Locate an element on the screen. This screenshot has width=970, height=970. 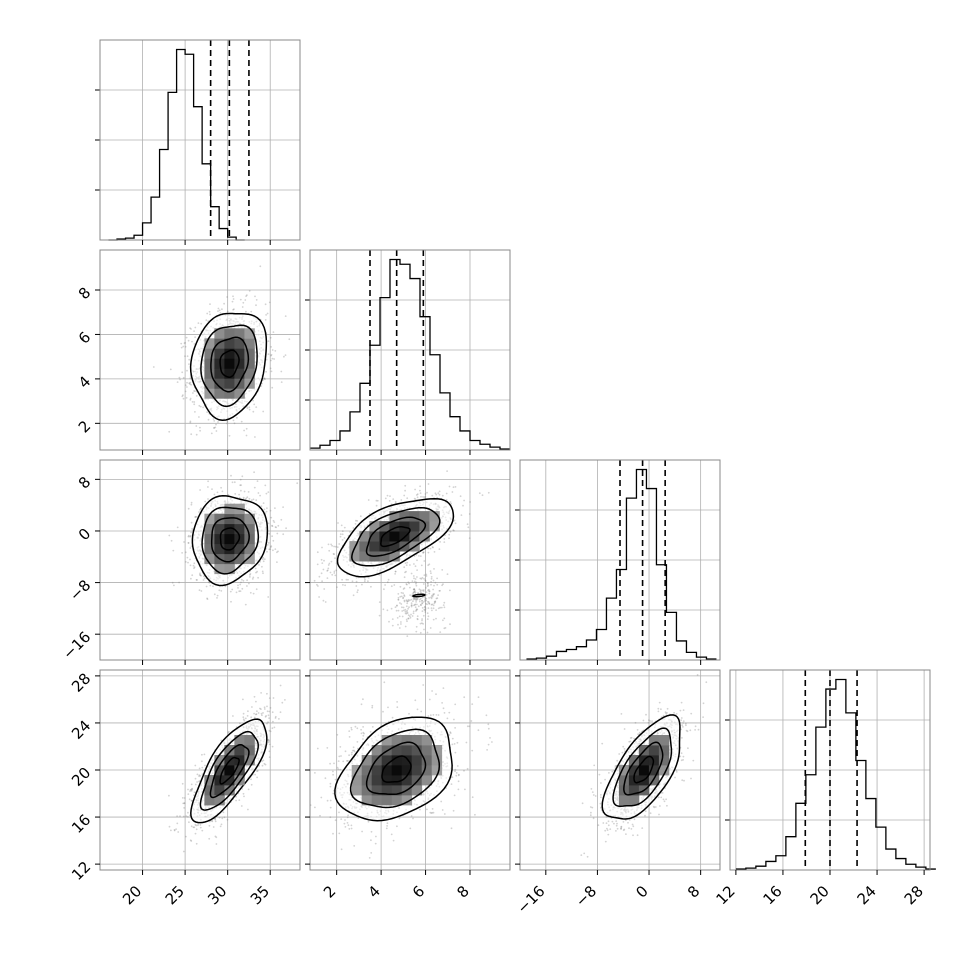
y-tick-label-2-2: 0 is located at coordinates (84, 534).